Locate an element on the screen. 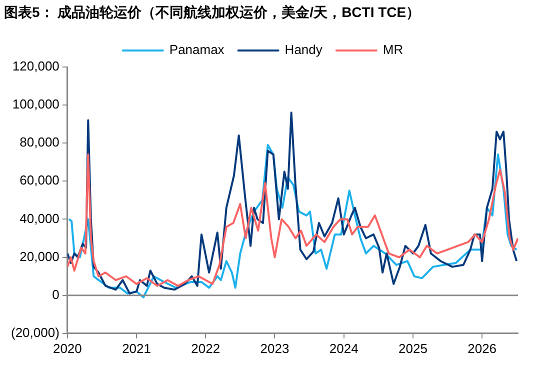 The image size is (534, 379). legend-label: MR is located at coordinates (393, 50).